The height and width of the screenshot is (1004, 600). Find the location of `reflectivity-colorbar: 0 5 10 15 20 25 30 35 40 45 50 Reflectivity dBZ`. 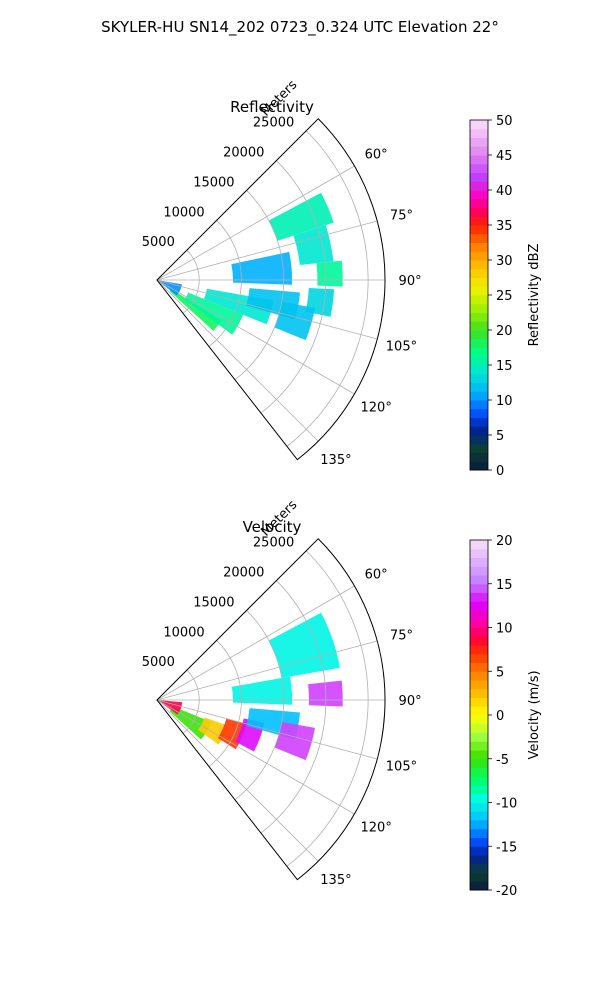

reflectivity-colorbar: 0 5 10 15 20 25 30 35 40 45 50 Reflectivity dBZ is located at coordinates (505, 296).